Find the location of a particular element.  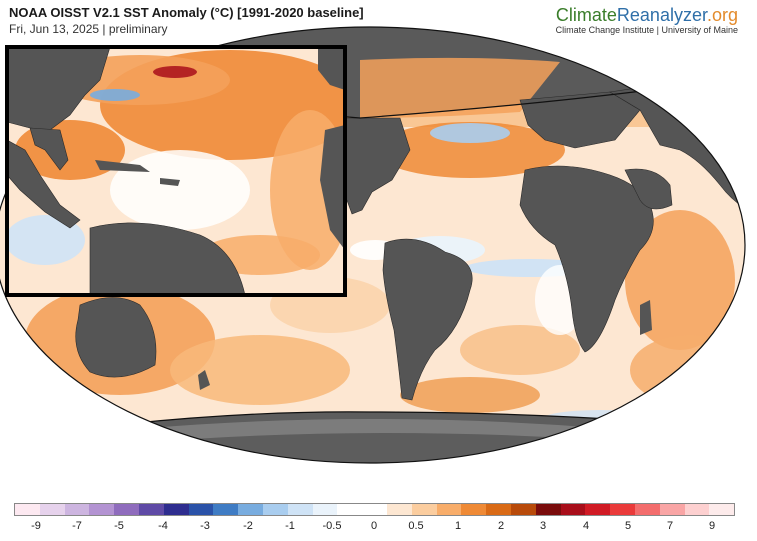

colorbar-tick-label: -3 is located at coordinates (205, 526).